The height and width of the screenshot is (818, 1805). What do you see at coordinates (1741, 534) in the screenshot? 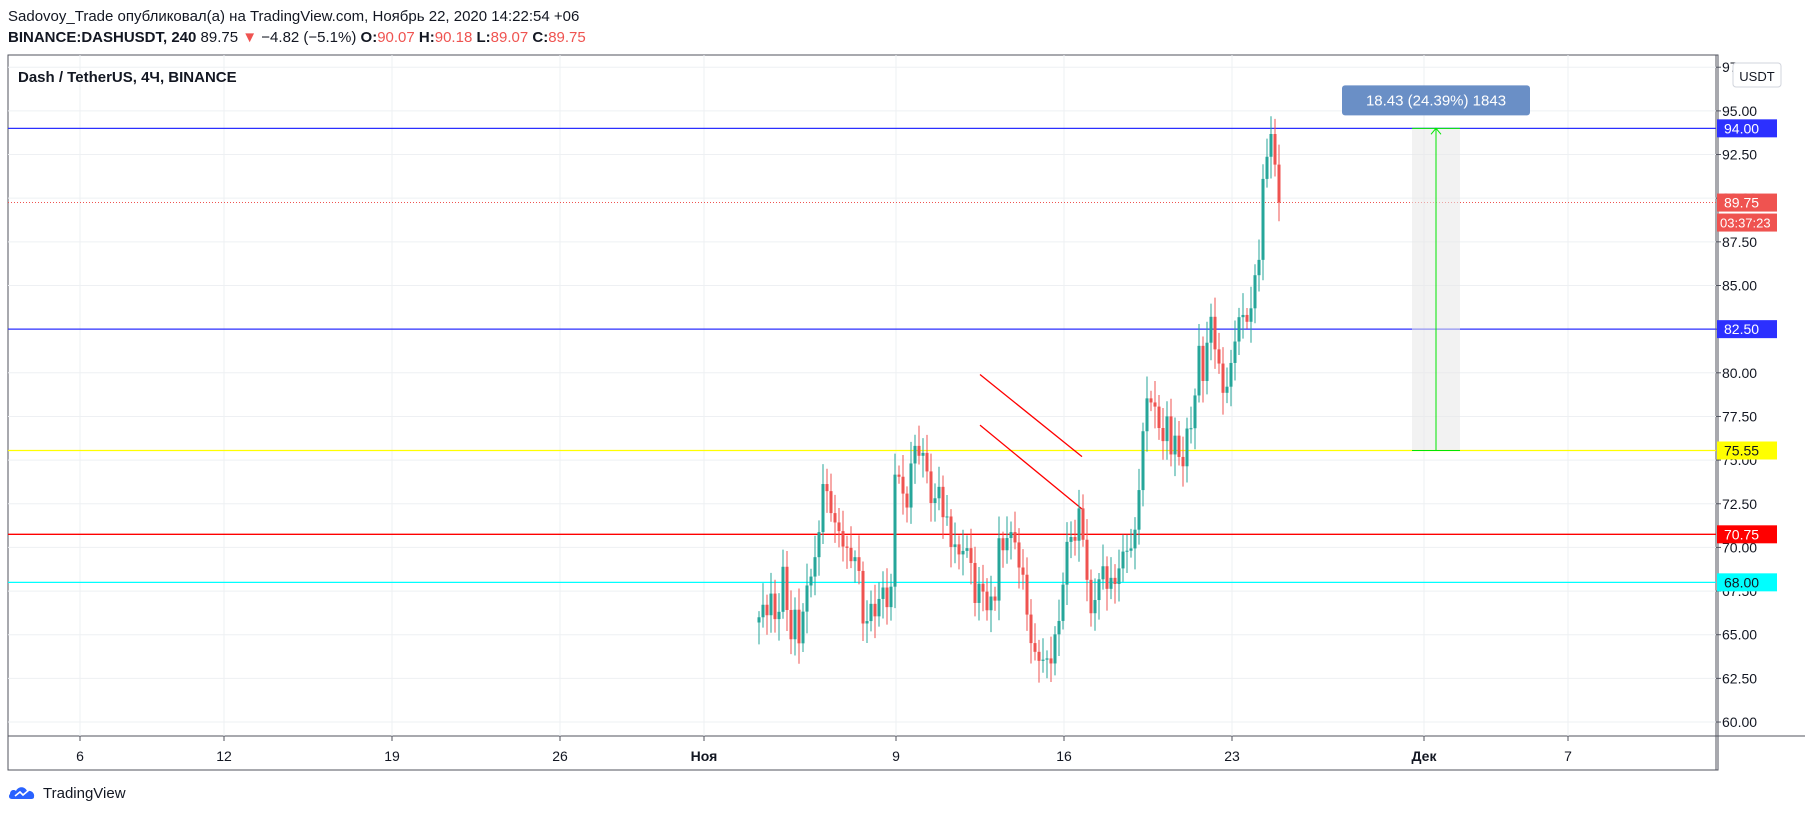
I see `level-tag-label: 70.75` at bounding box center [1741, 534].